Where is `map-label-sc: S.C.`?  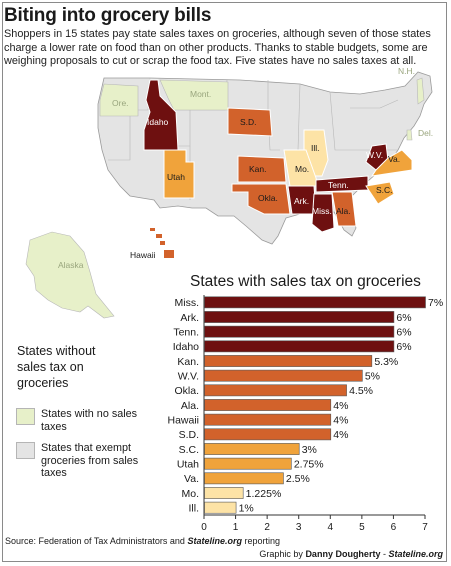 map-label-sc: S.C. is located at coordinates (384, 190).